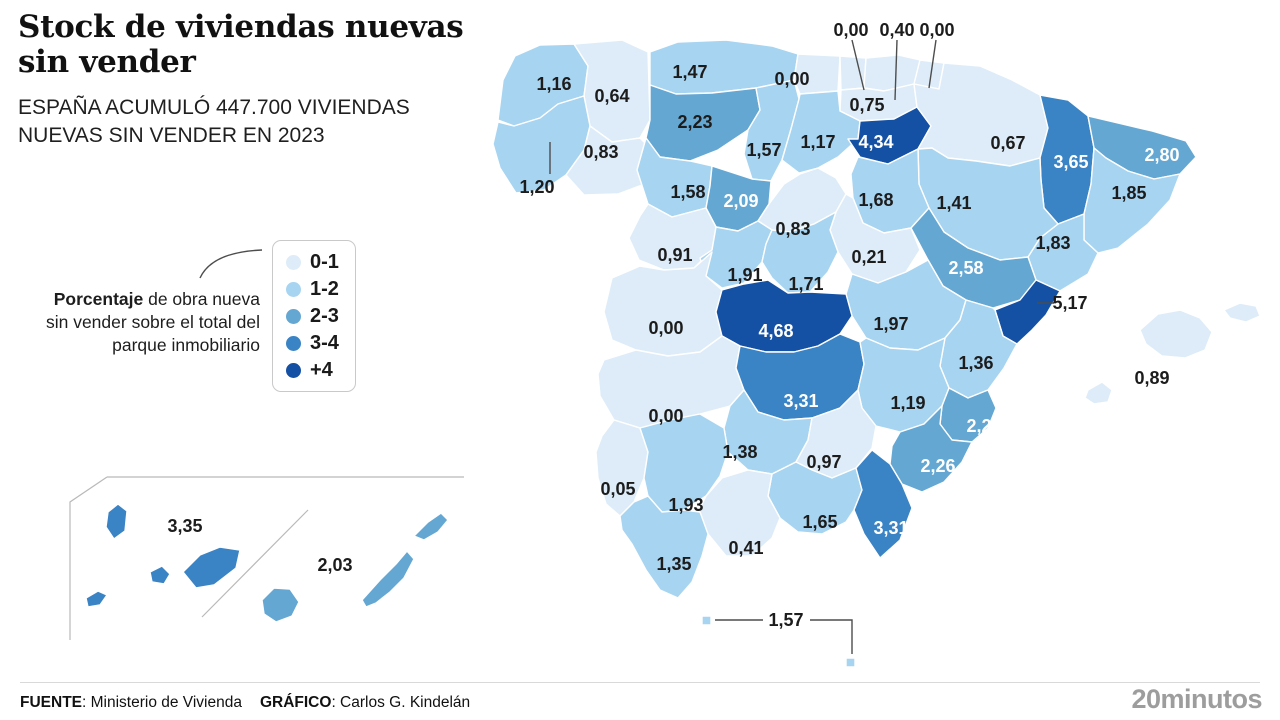  I want to click on legend-label-4plus: +4, so click(321, 370).